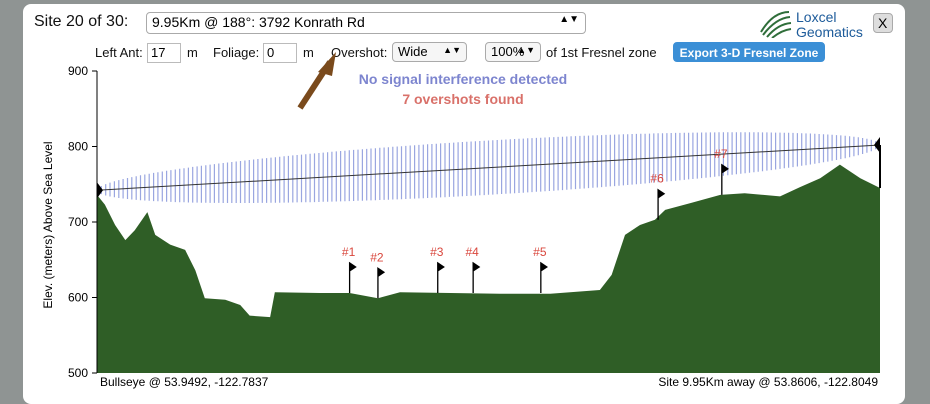 The width and height of the screenshot is (930, 404). I want to click on left-ant-label: Left Ant:, so click(119, 52).